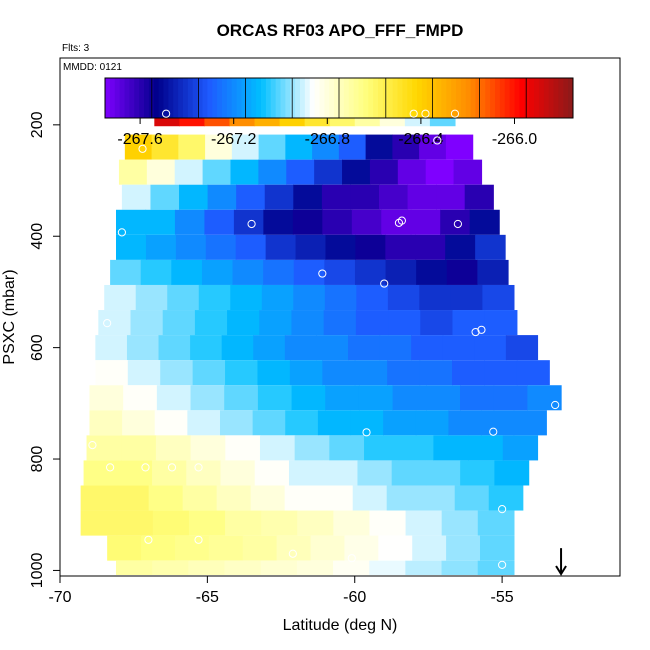 This screenshot has width=650, height=650. I want to click on y-tick-label: 1000, so click(37, 571).